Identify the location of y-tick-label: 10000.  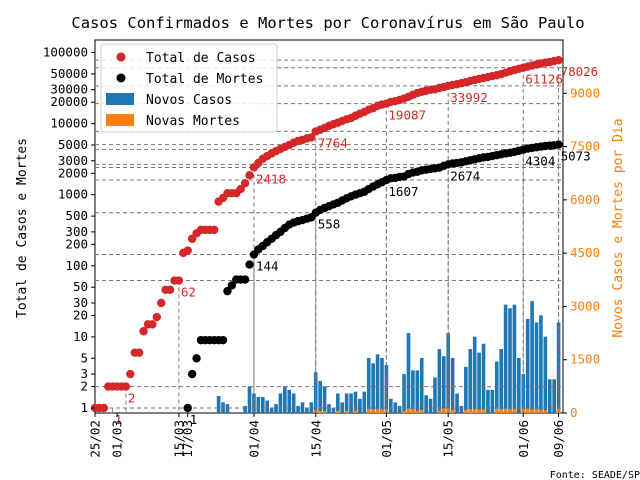
(69, 123).